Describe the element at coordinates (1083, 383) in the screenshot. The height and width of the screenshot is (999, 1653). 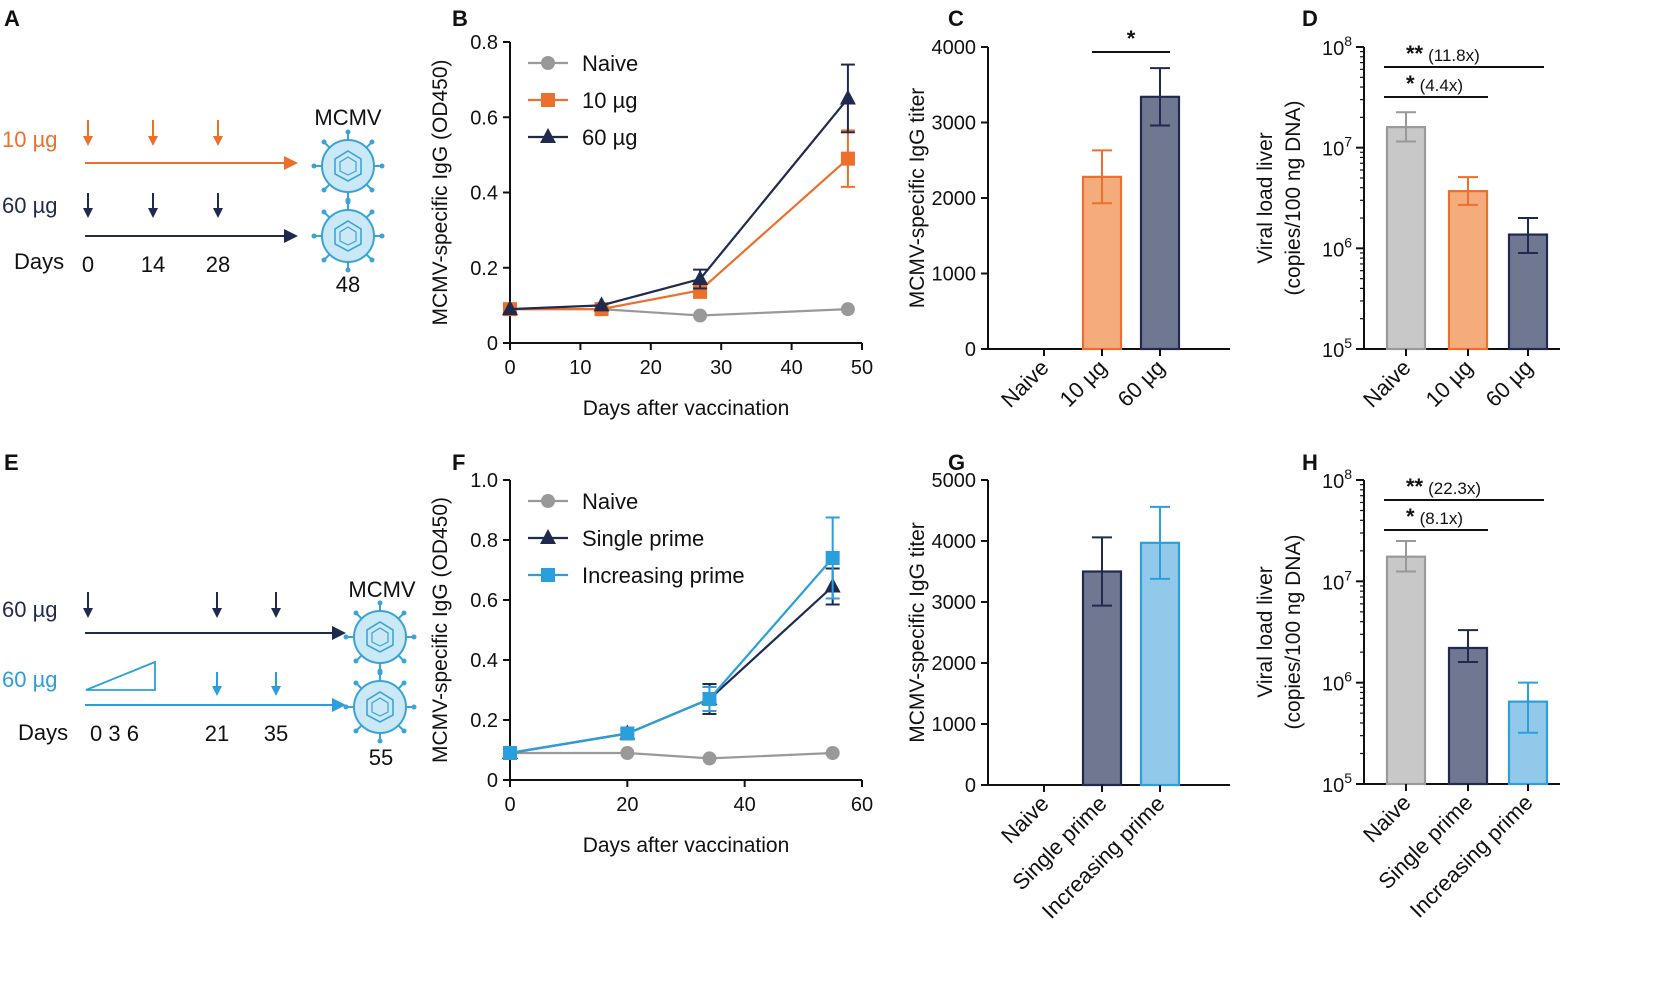
I see `category-label: 10 µg` at that location.